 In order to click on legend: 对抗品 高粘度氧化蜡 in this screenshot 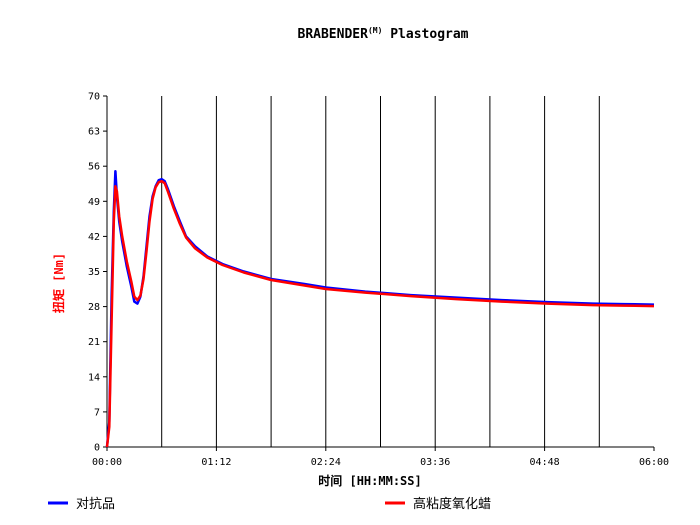, I will do `click(269, 504)`.